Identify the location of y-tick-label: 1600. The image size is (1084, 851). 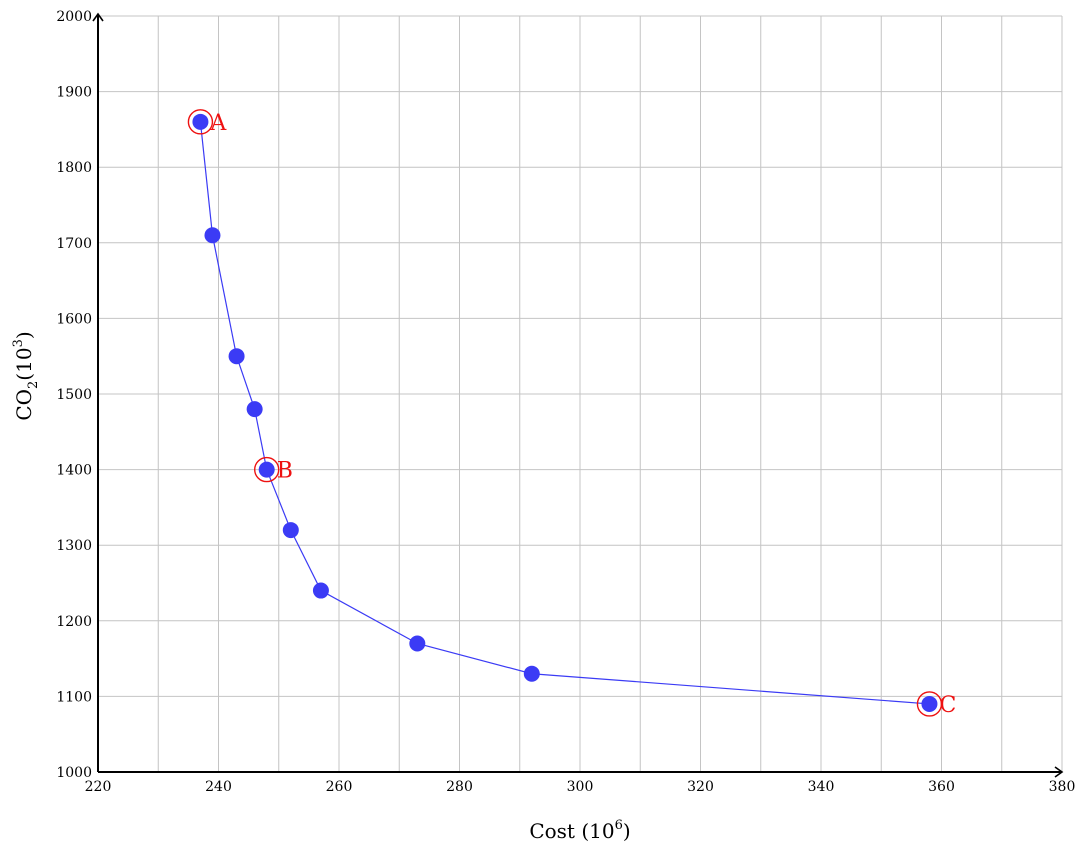
(74, 319).